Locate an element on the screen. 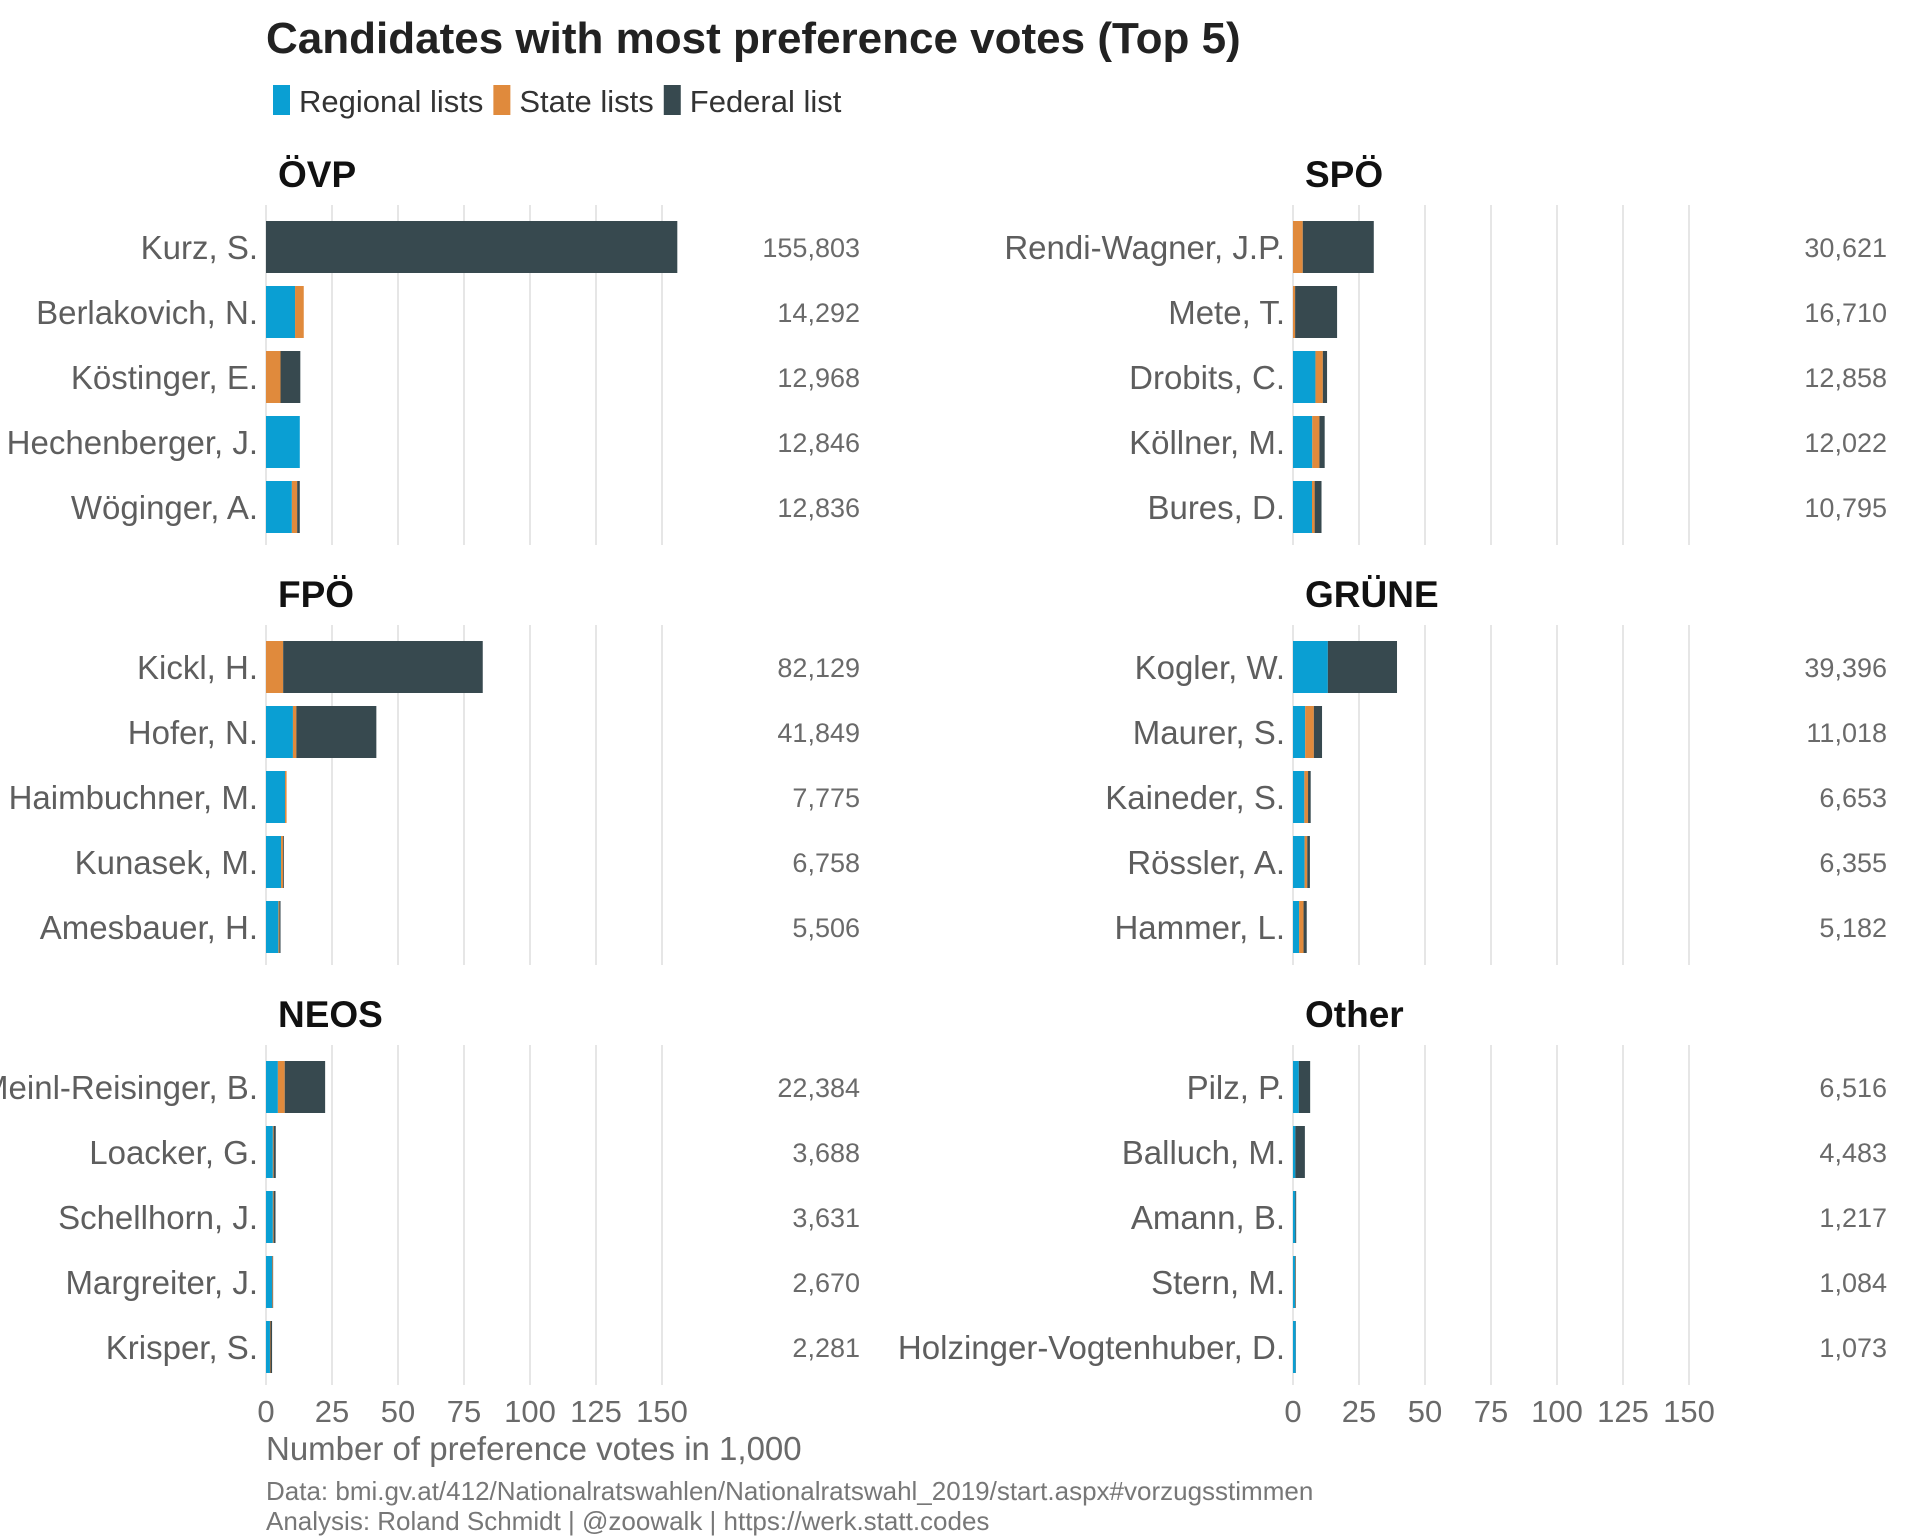 This screenshot has width=1920, height=1536. candidate-name: Bures, D. is located at coordinates (1216, 507).